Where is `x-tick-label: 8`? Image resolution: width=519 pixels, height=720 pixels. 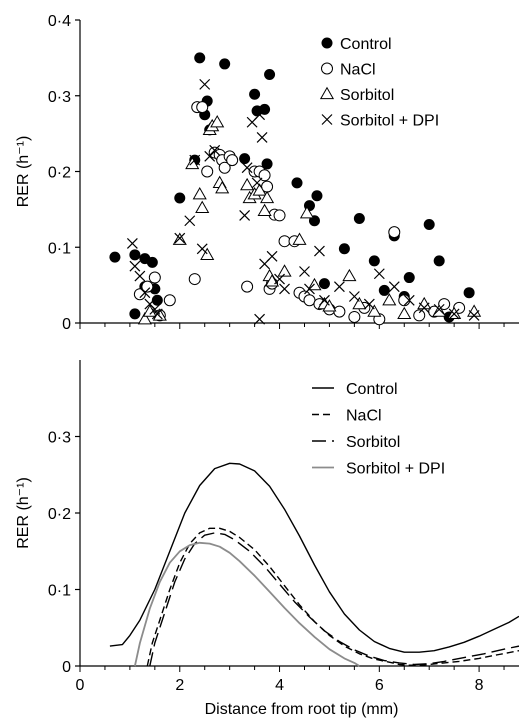 x-tick-label: 8 is located at coordinates (479, 685).